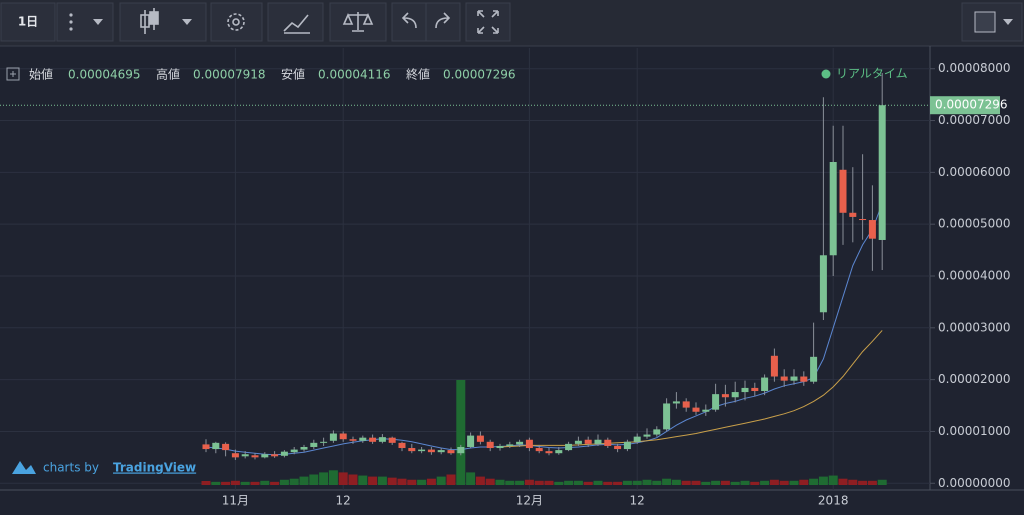 This screenshot has width=1024, height=515. Describe the element at coordinates (293, 74) in the screenshot. I see `low-label: 安値` at that location.